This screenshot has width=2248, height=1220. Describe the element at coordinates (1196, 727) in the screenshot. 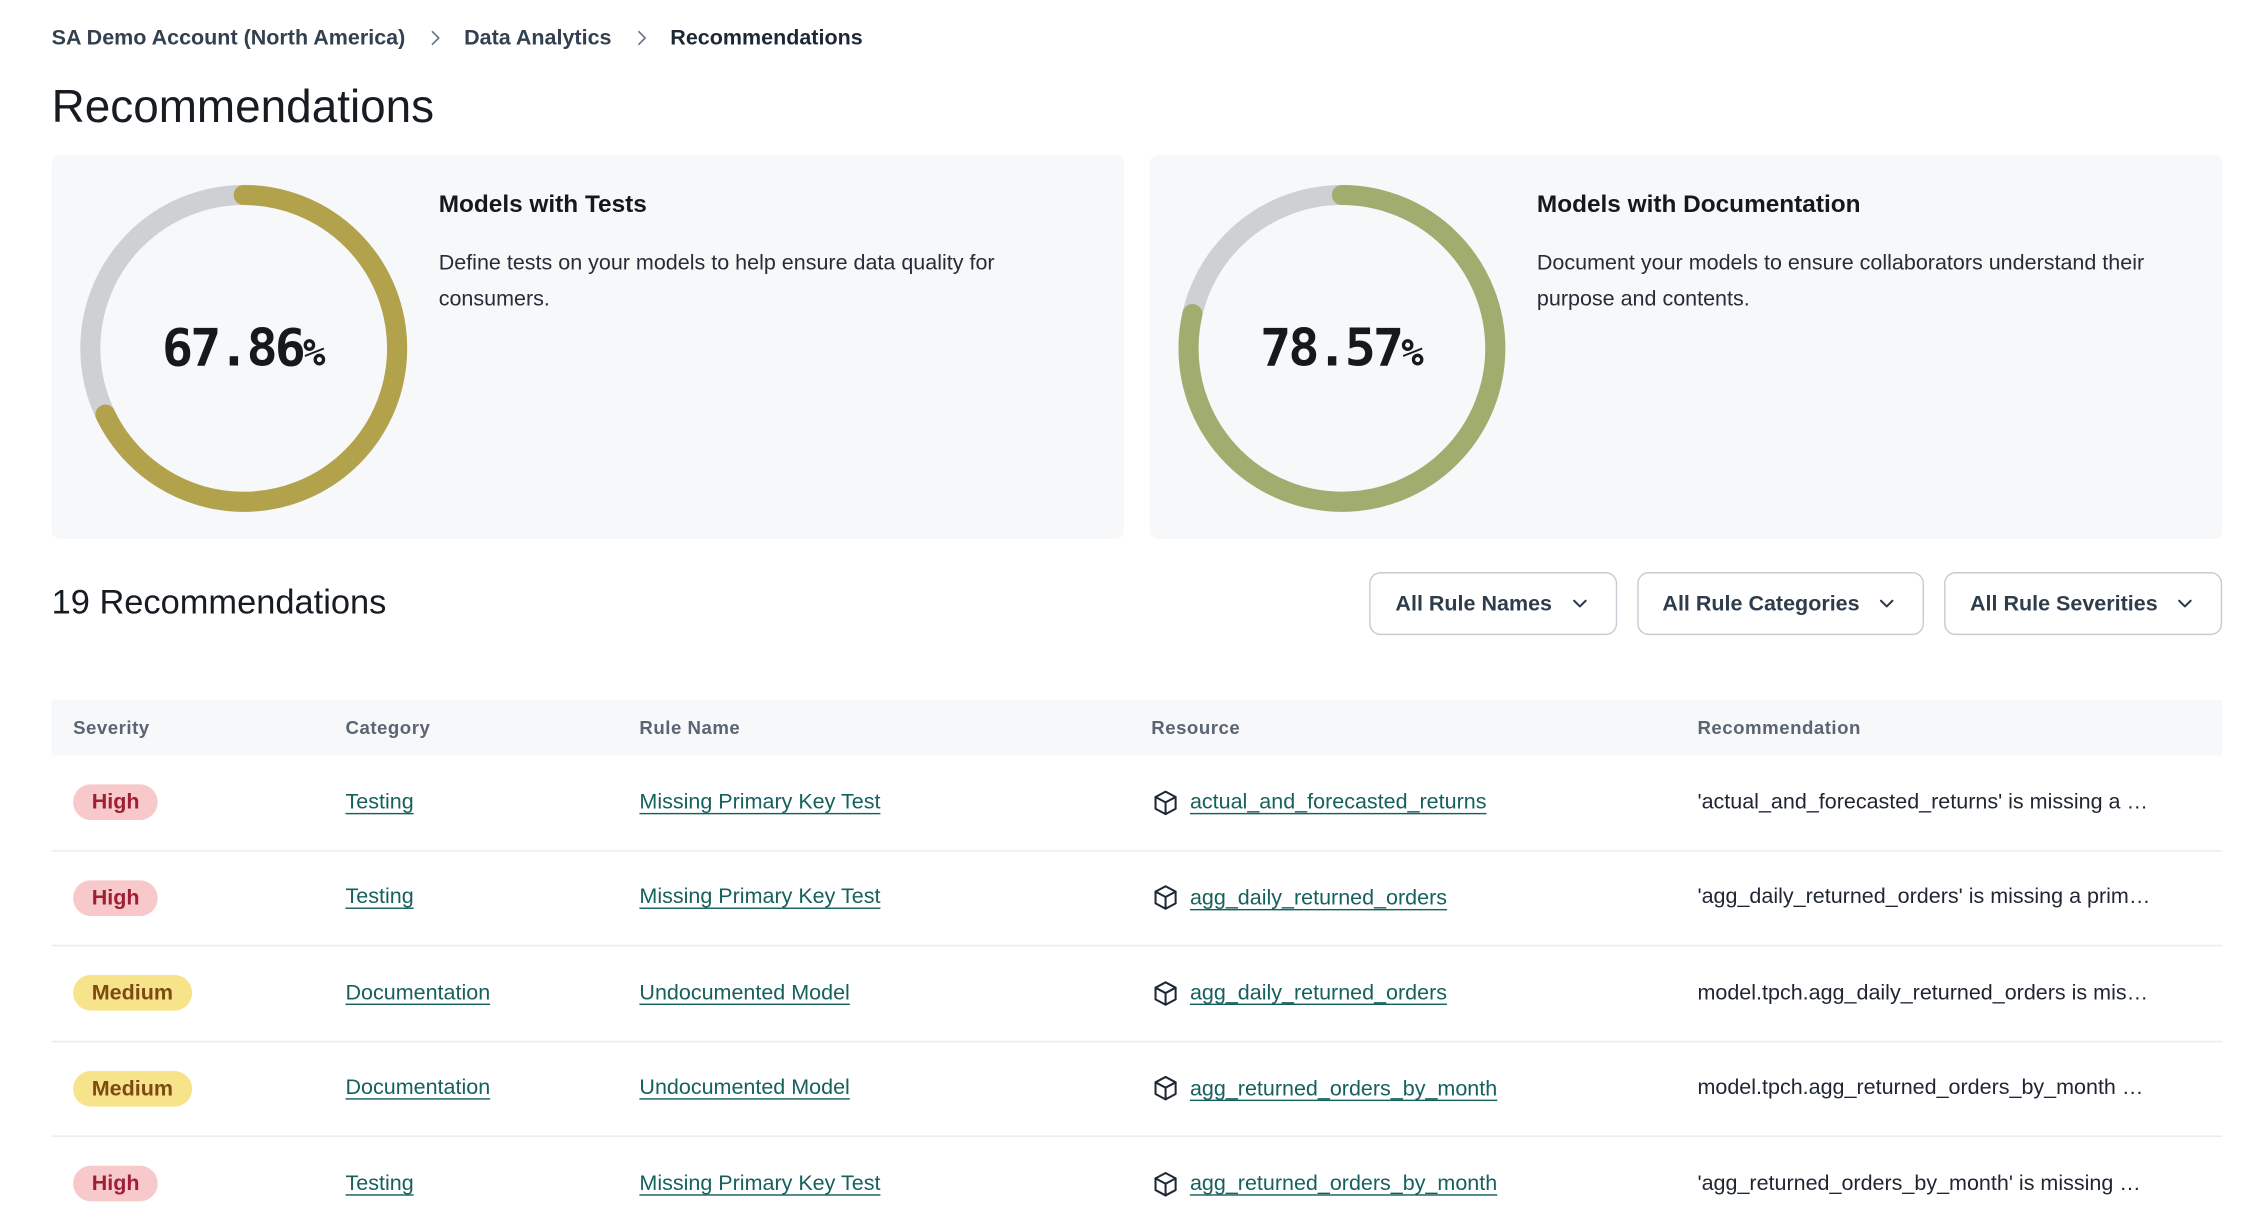

I see `column-header-resource: Resource` at that location.